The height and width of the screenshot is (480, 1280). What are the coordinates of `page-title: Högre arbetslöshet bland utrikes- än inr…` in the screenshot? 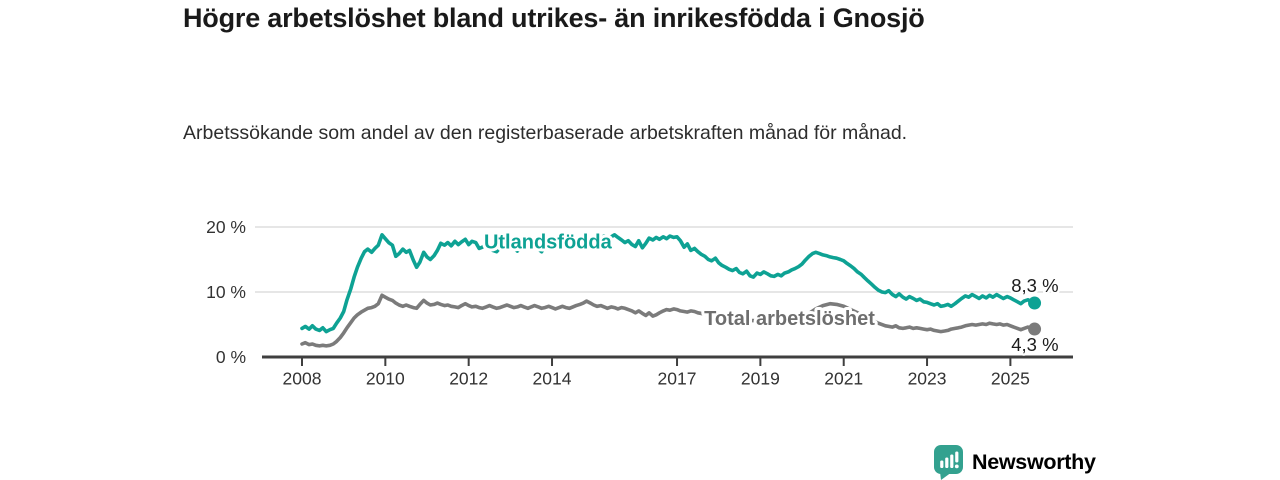 It's located at (554, 18).